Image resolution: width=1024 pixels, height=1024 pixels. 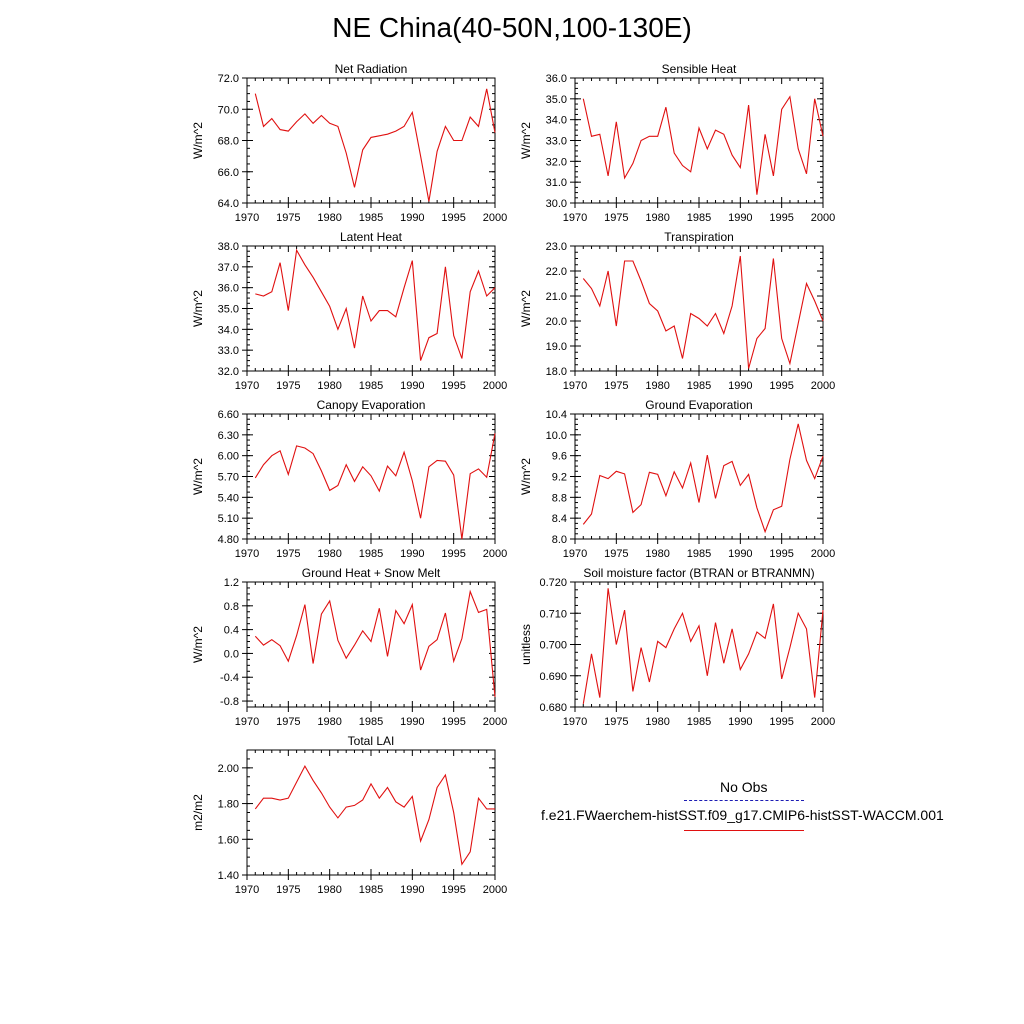 What do you see at coordinates (231, 654) in the screenshot?
I see `y-tick-label: 0.0` at bounding box center [231, 654].